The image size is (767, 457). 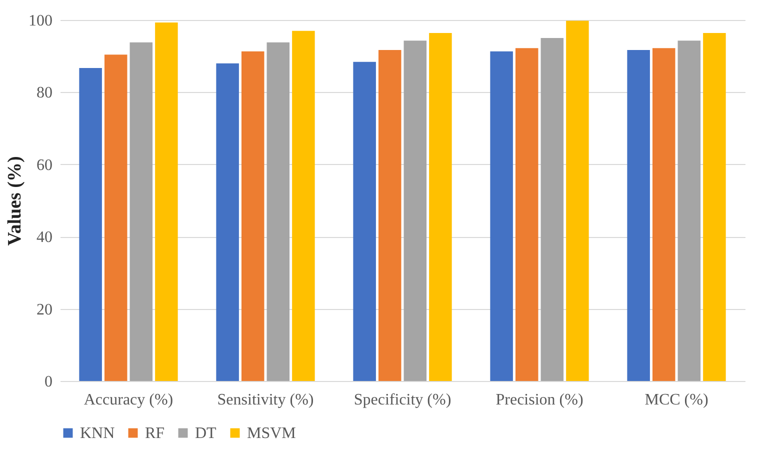 I want to click on y-tick-label: 0, so click(x=48, y=382).